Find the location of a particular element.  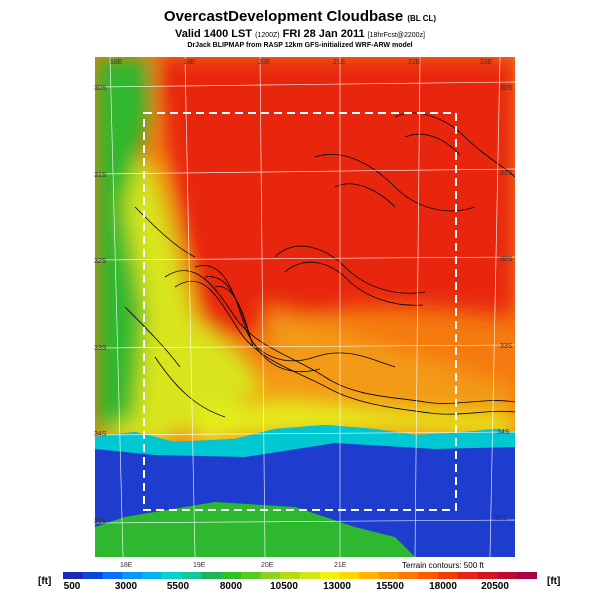

lat-label-right-30: 30S is located at coordinates (506, 88).